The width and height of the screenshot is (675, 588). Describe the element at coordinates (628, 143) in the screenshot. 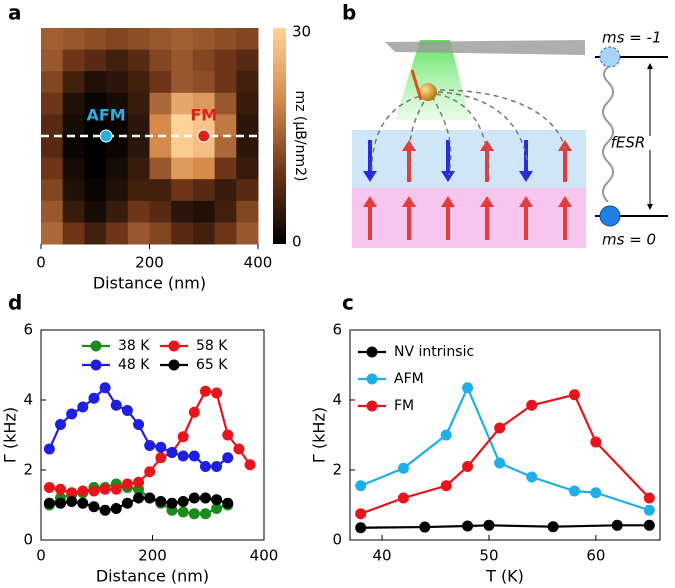

I see `transition-label: fESR` at that location.